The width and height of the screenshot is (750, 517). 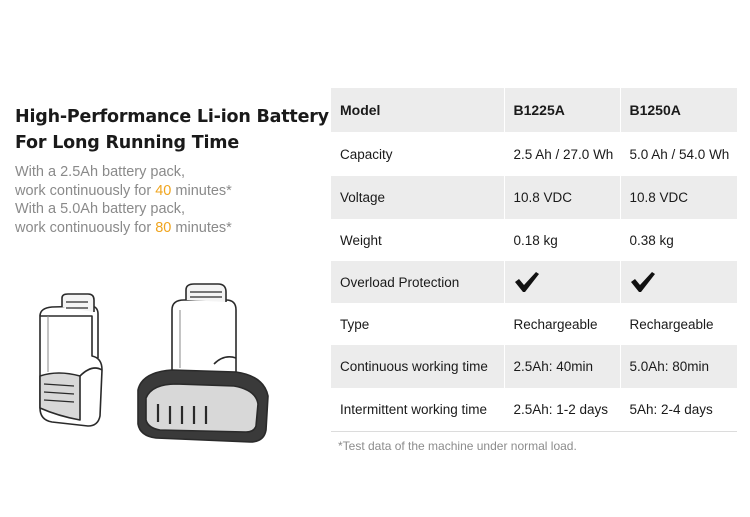 What do you see at coordinates (172, 117) in the screenshot?
I see `headline-line-1: High-Performance Li-ion Battery` at bounding box center [172, 117].